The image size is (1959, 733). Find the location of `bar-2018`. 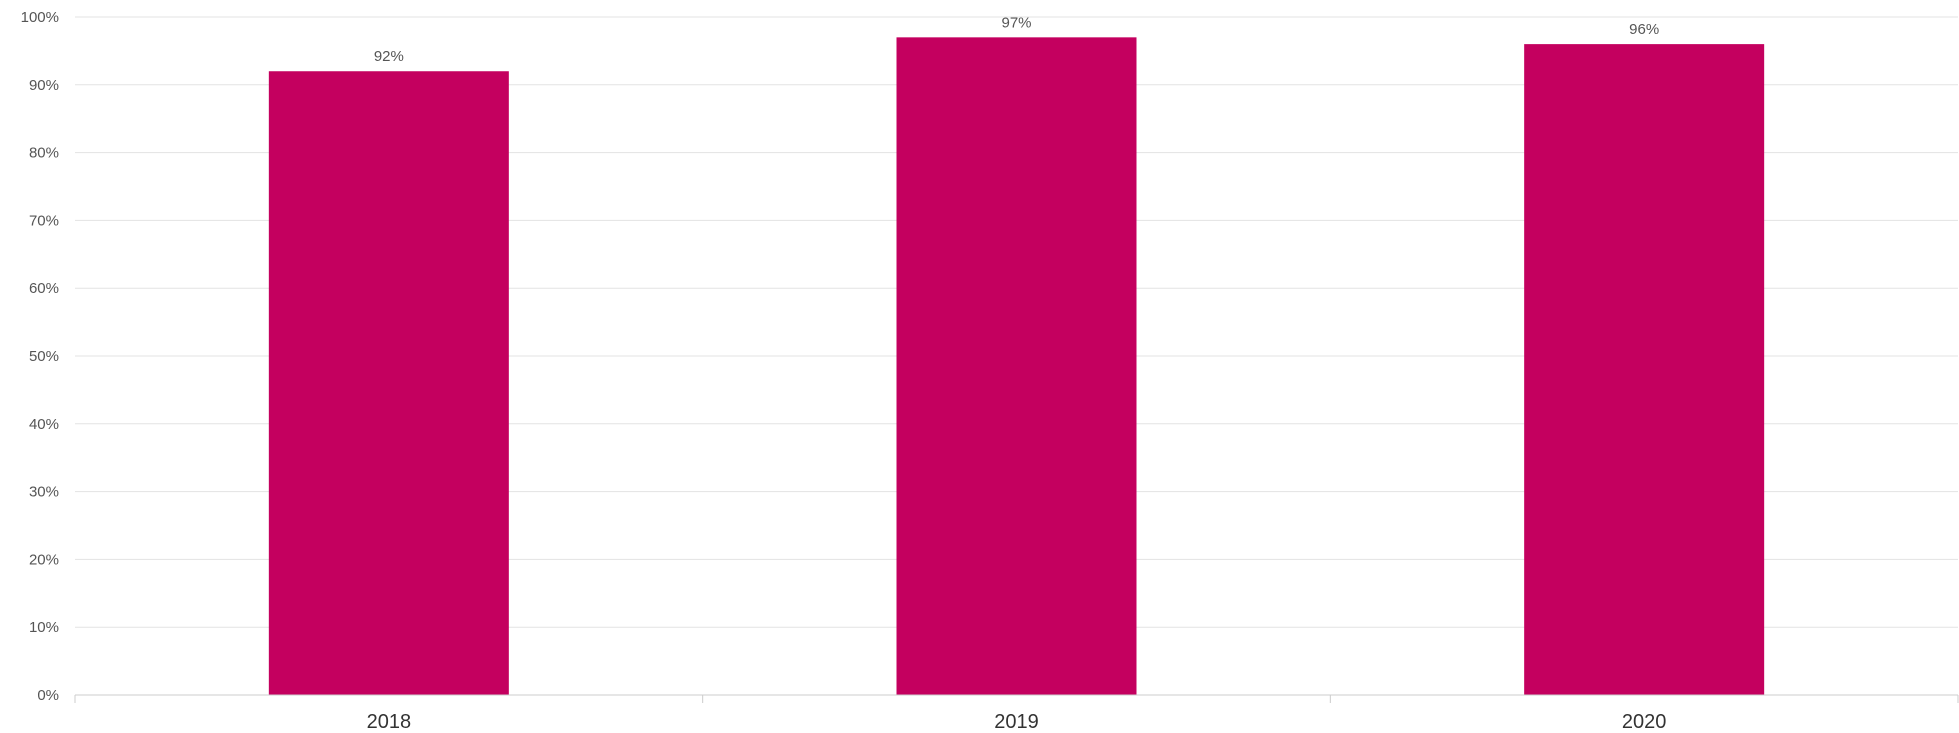

bar-2018 is located at coordinates (388, 383).